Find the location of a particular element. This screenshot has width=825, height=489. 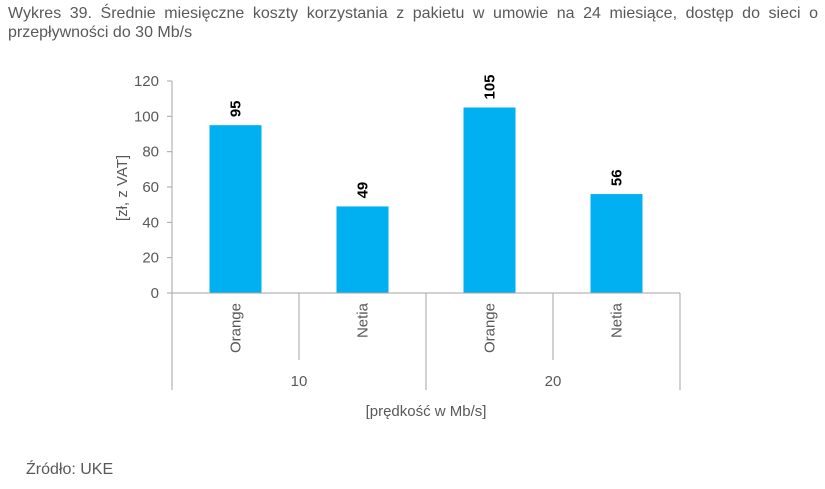

x-axis-label: [prędkość w Mb/s] is located at coordinates (426, 411).